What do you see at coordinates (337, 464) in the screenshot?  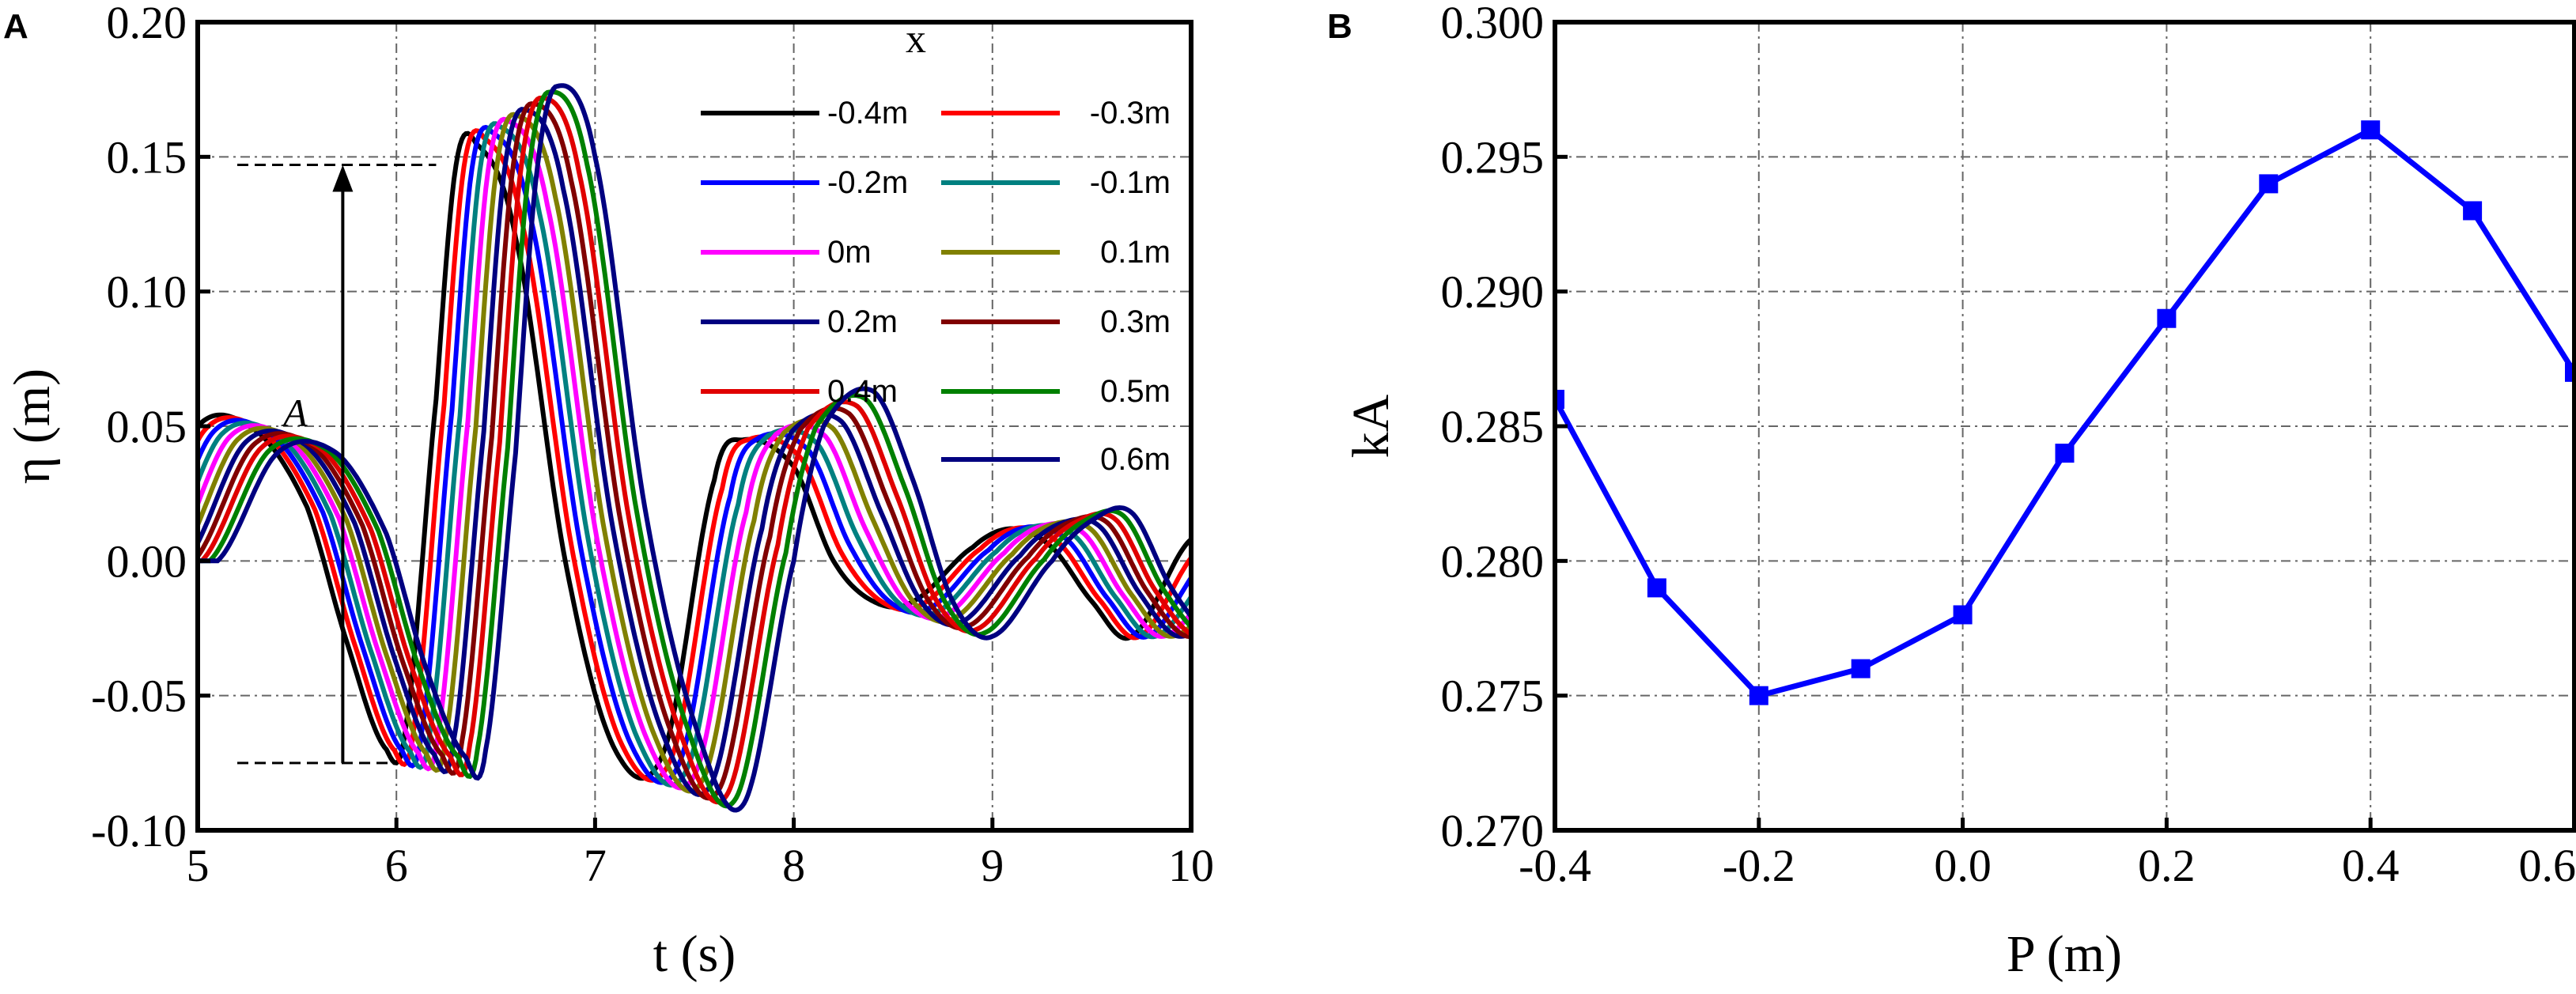 I see `amplitude-annotation: A` at bounding box center [337, 464].